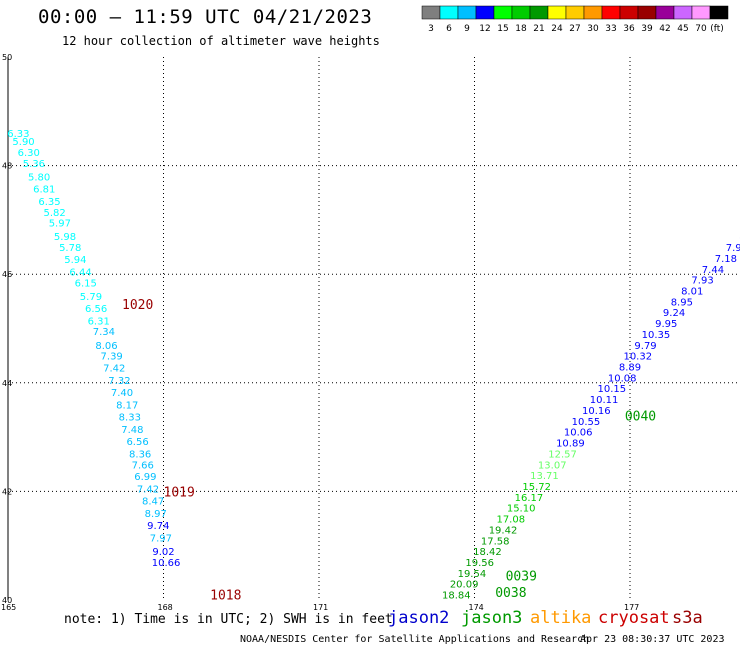 This screenshot has height=650, width=740. Describe the element at coordinates (630, 368) in the screenshot. I see `swh-point-label: 8.89` at that location.